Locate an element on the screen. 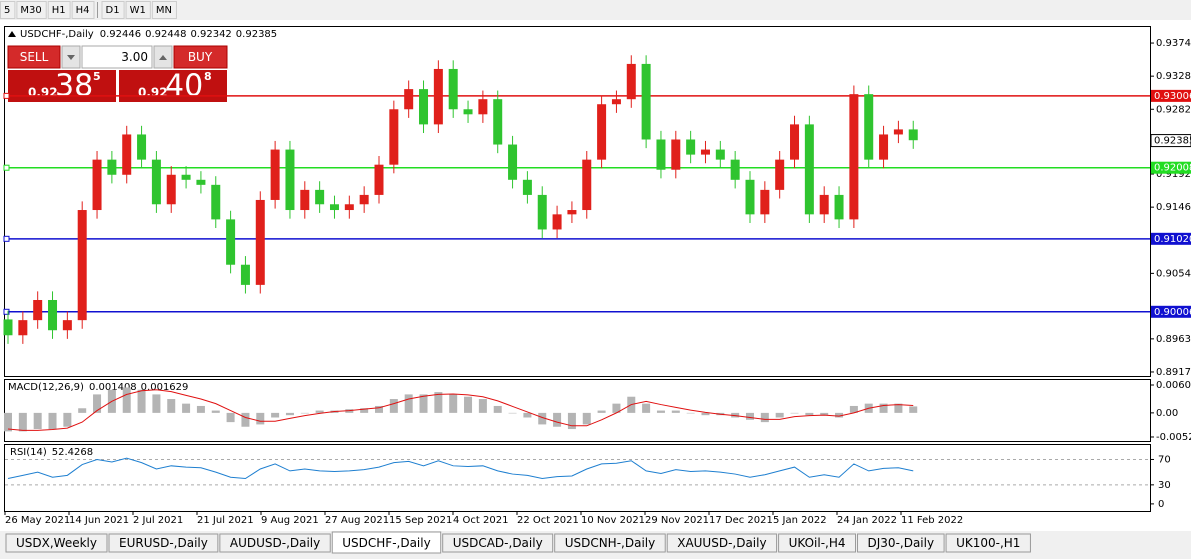  tab-label: AUDUSD-,Daily is located at coordinates (275, 543).